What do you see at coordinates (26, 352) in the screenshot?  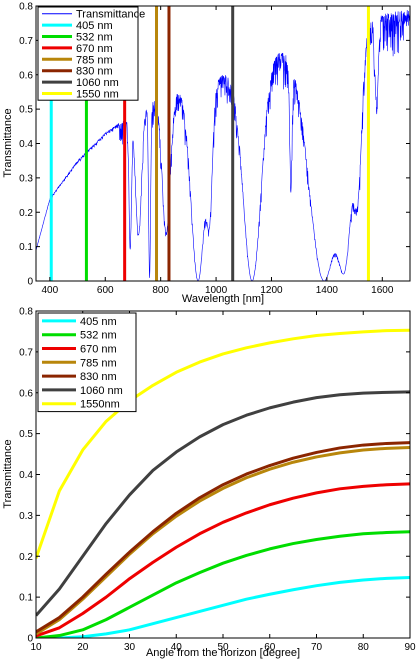 I see `angle-y-tick-label: 0.7` at bounding box center [26, 352].